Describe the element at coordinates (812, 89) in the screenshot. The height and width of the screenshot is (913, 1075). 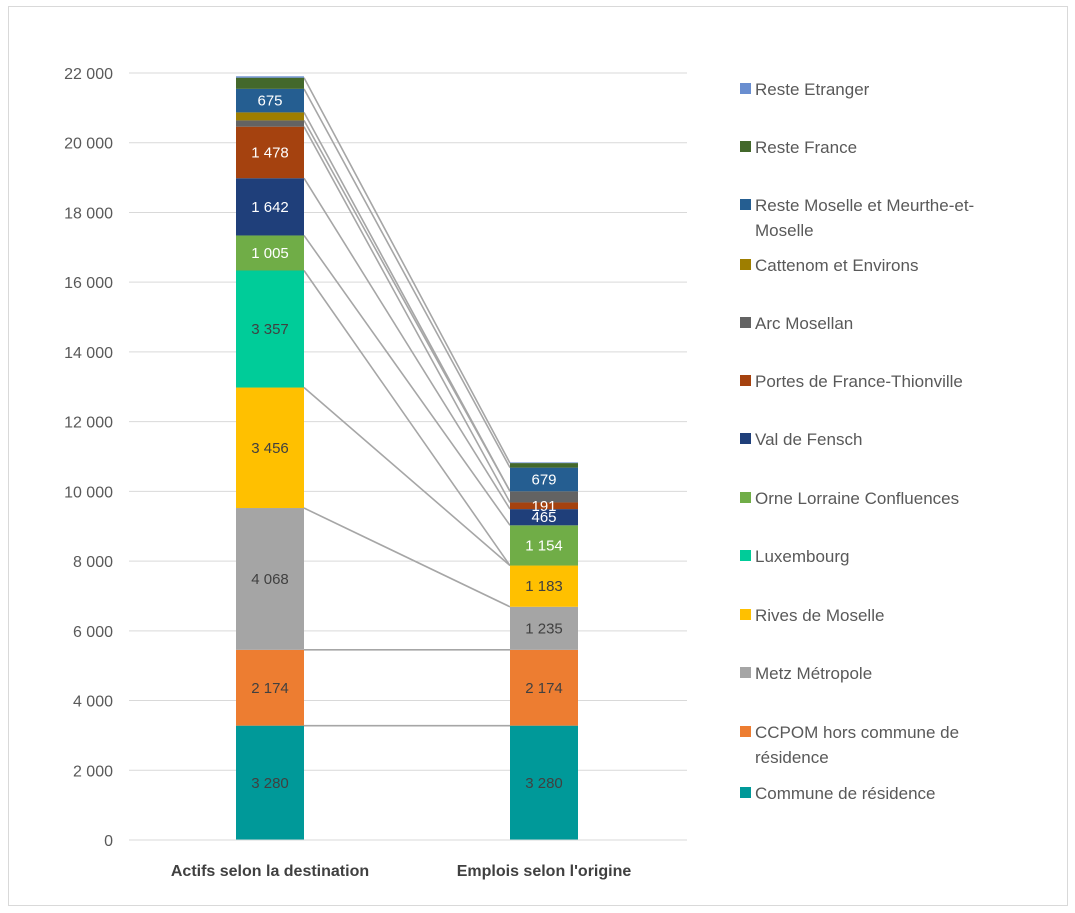
I see `legend-label: Reste Etranger` at that location.